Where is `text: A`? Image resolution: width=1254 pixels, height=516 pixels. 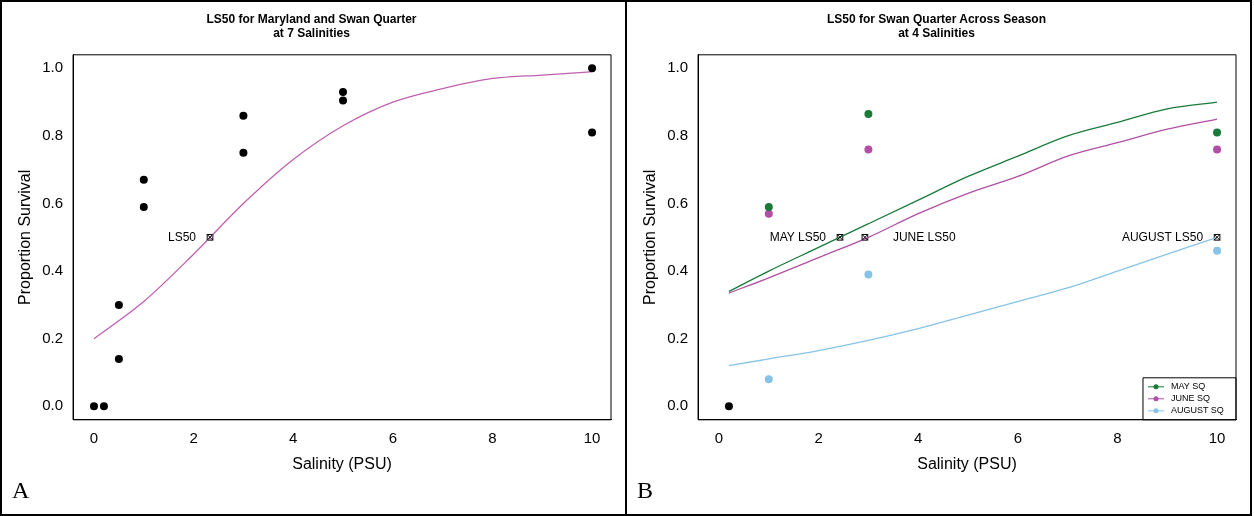 text: A is located at coordinates (21, 490).